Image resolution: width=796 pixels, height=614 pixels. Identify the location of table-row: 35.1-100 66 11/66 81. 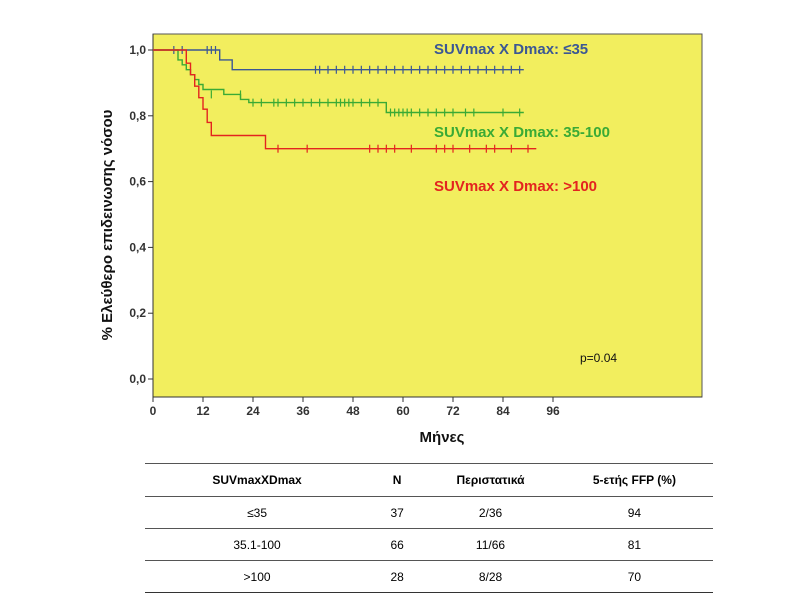
(429, 544).